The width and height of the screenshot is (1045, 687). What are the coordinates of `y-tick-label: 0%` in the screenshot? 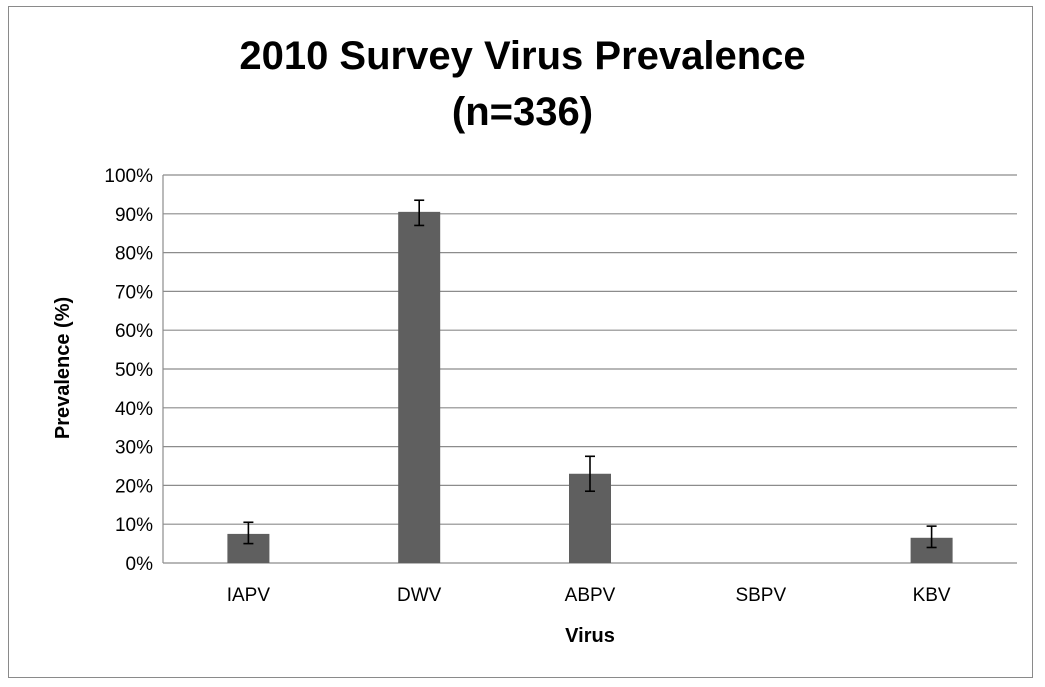 It's located at (140, 564).